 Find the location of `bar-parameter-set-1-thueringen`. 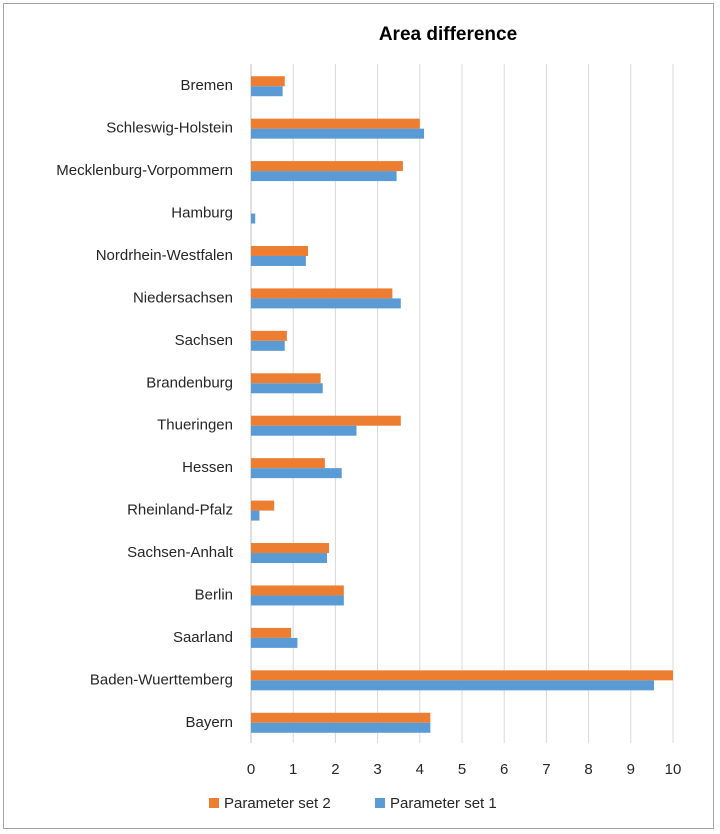

bar-parameter-set-1-thueringen is located at coordinates (304, 430).